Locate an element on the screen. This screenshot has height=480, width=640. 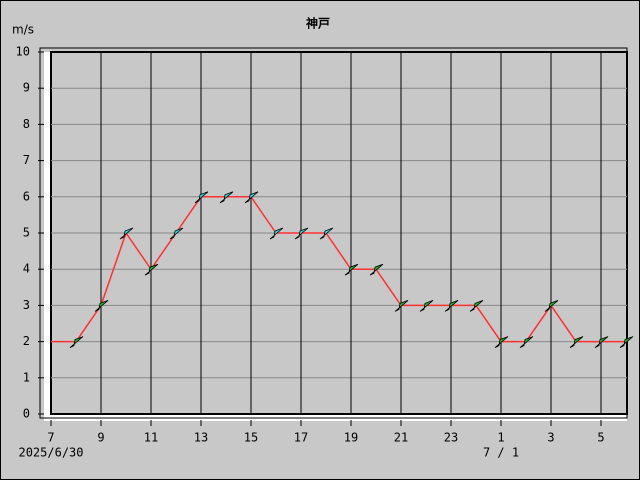
y-tick-label: 2 is located at coordinates (26, 341).